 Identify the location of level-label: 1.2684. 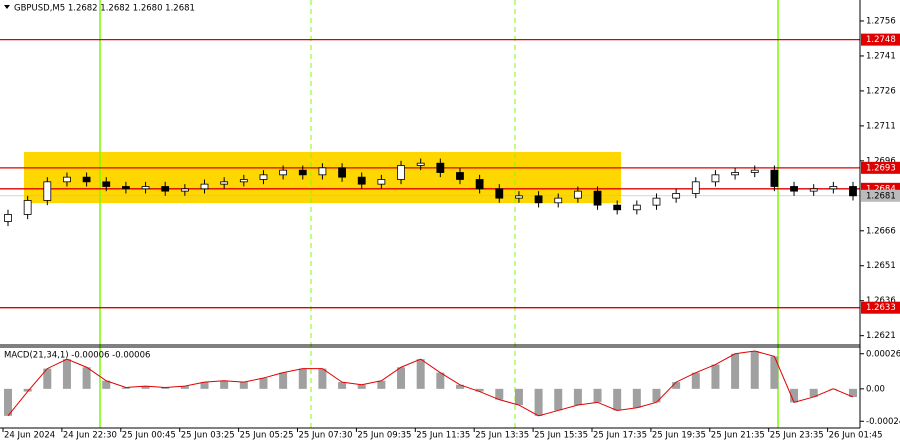
(881, 189).